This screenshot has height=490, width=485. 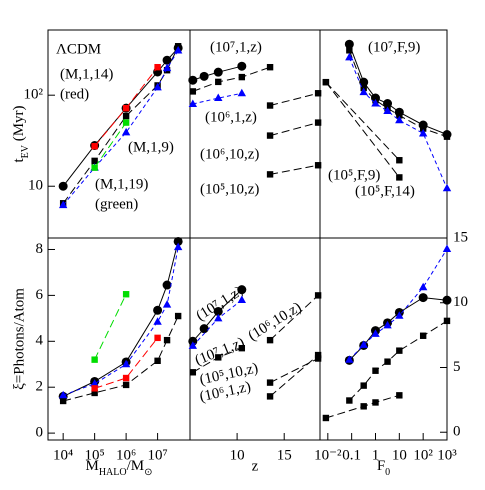 I want to click on annotation: (10⁶,1,z), so click(x=231, y=117).